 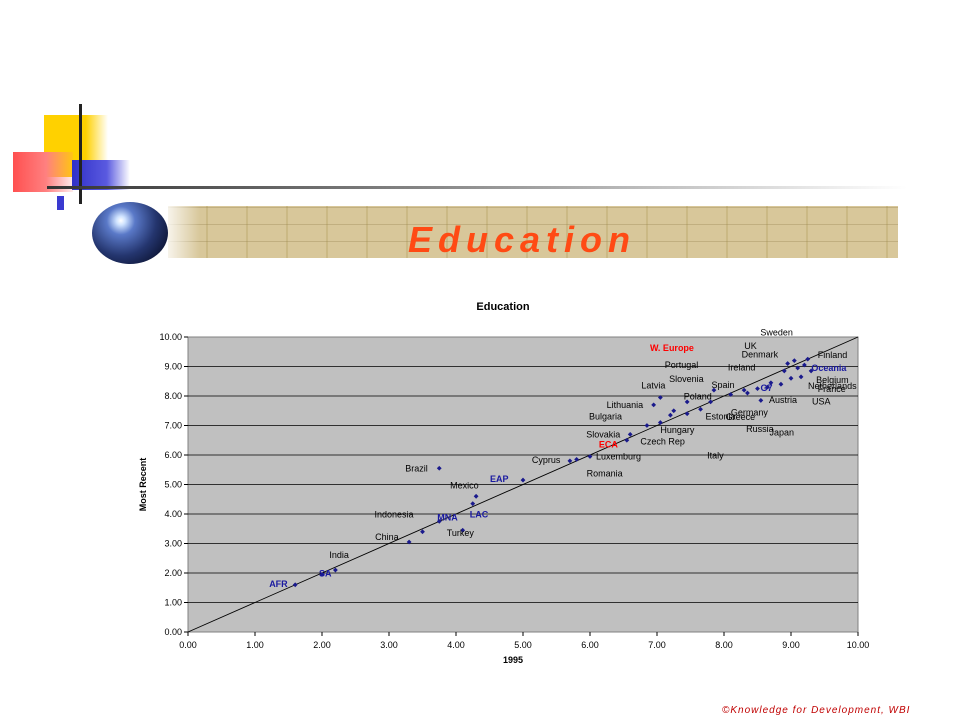 I want to click on point-turkey, so click(x=463, y=530).